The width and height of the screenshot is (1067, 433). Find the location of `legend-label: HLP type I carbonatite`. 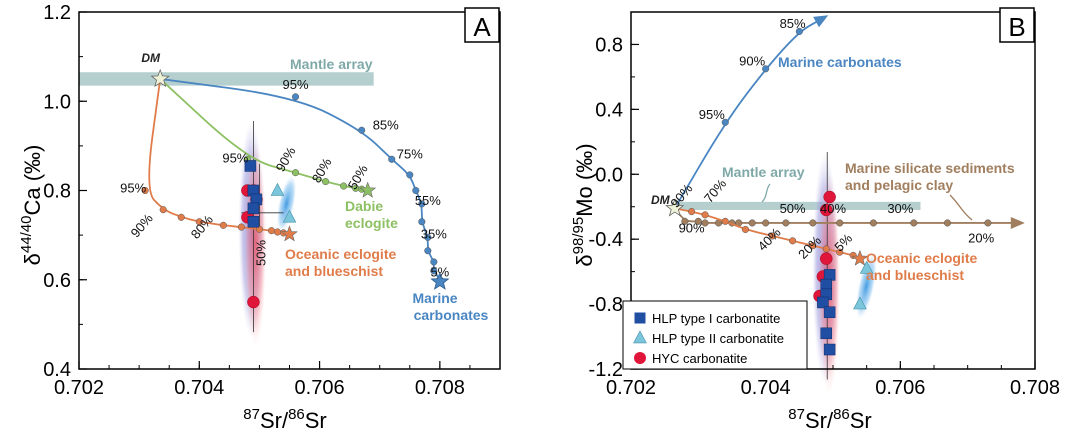

legend-label: HLP type I carbonatite is located at coordinates (716, 318).